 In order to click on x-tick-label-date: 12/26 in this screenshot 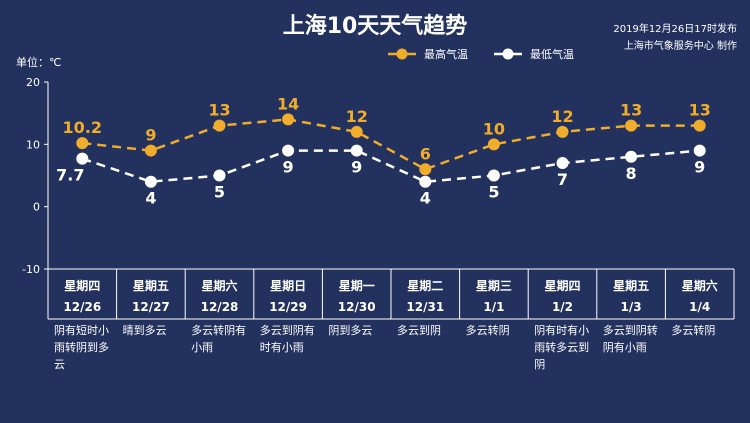, I will do `click(82, 307)`.